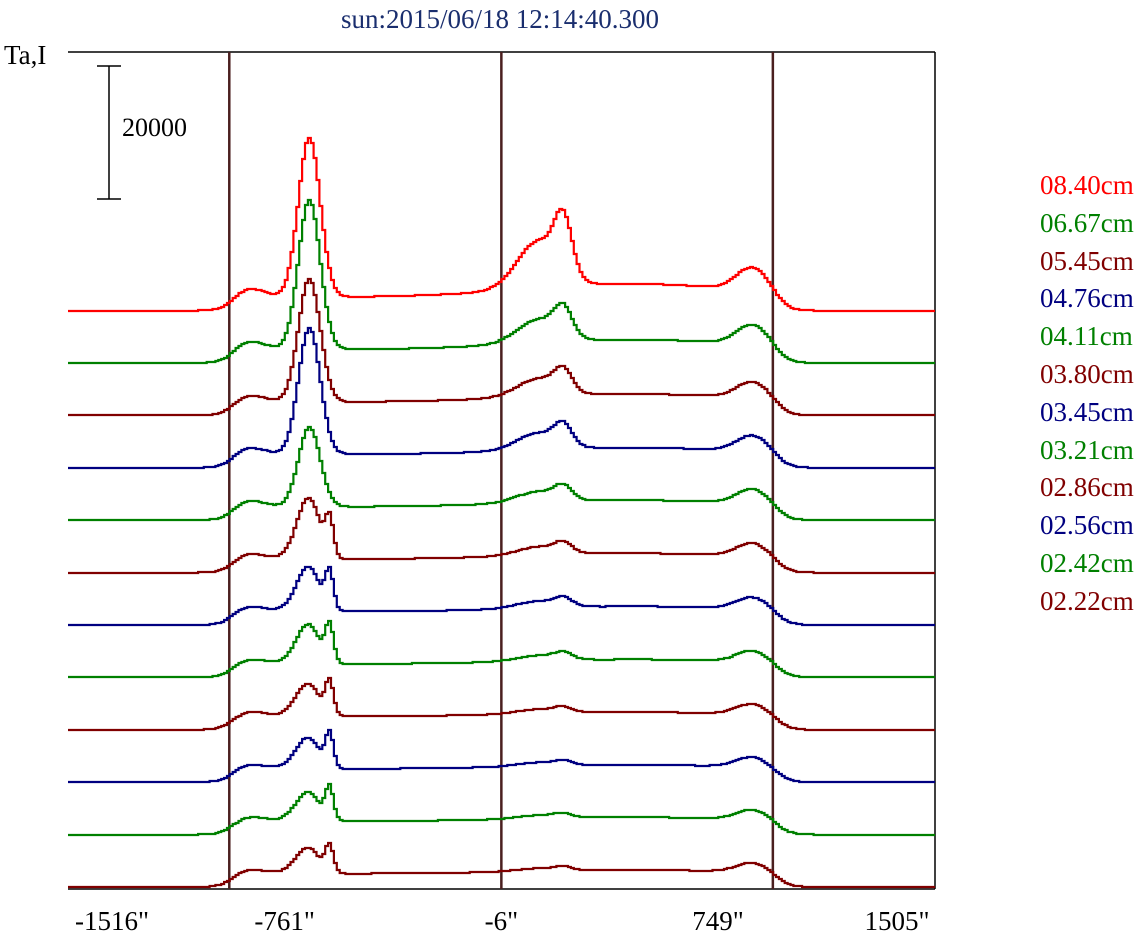 This screenshot has height=941, width=1147. Describe the element at coordinates (501, 809) in the screenshot. I see `series-line-02.42cm` at that location.